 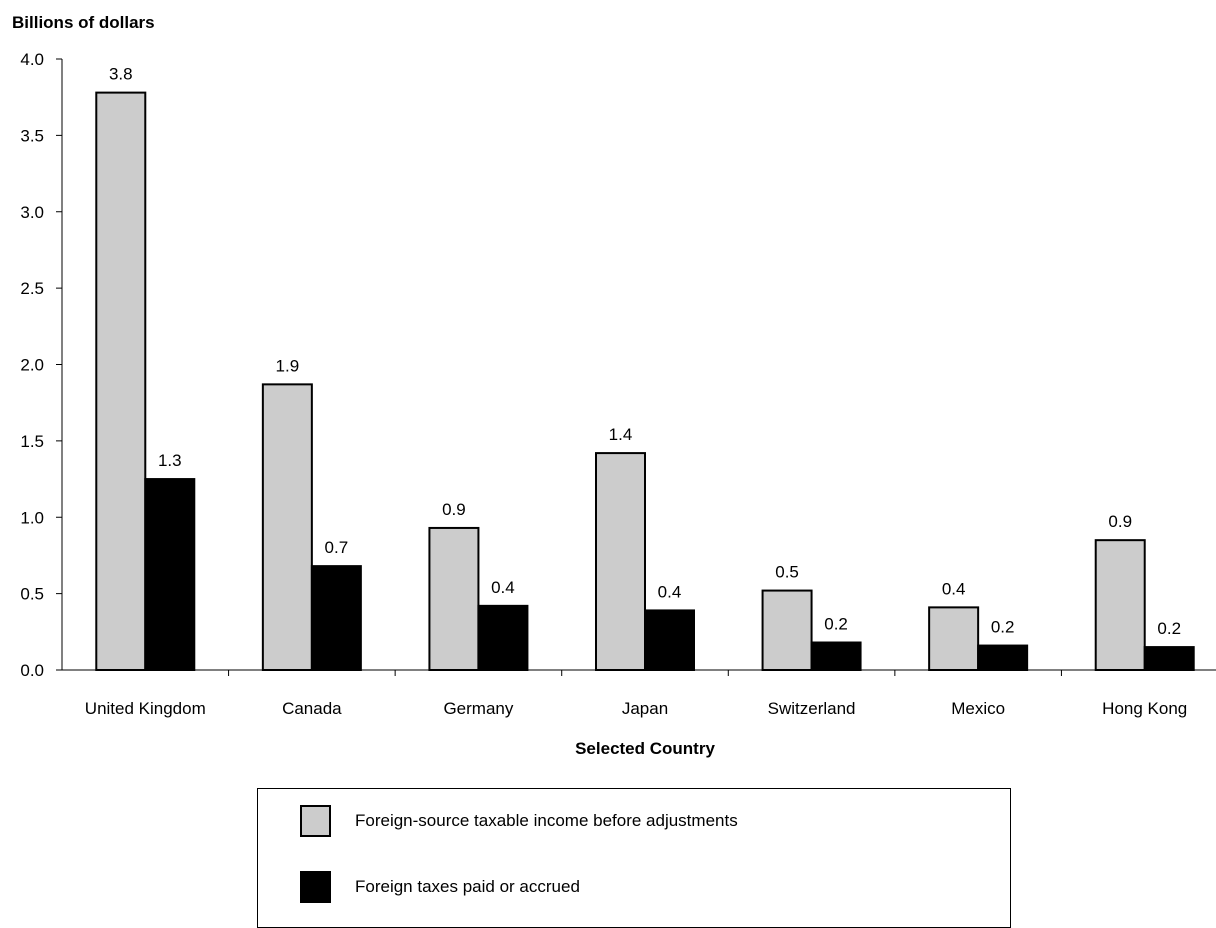 I want to click on data-label: 1.4, so click(x=621, y=434).